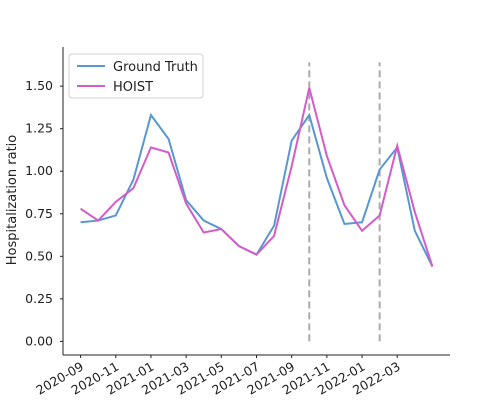  Describe the element at coordinates (133, 87) in the screenshot. I see `legend-label: HOIST` at that location.